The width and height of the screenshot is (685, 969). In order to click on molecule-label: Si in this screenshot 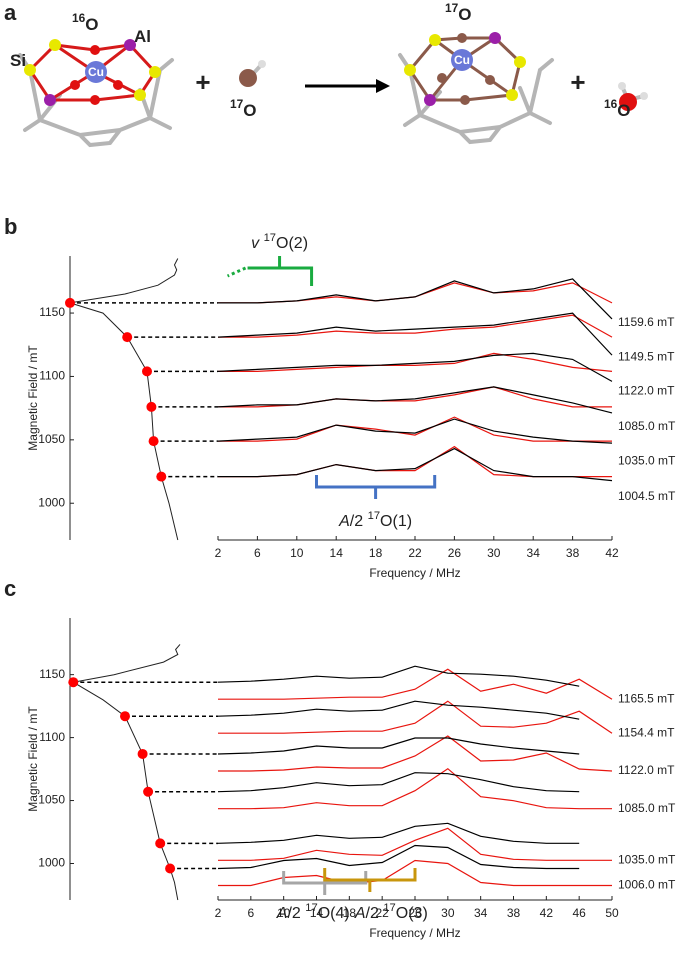, I will do `click(18, 60)`.